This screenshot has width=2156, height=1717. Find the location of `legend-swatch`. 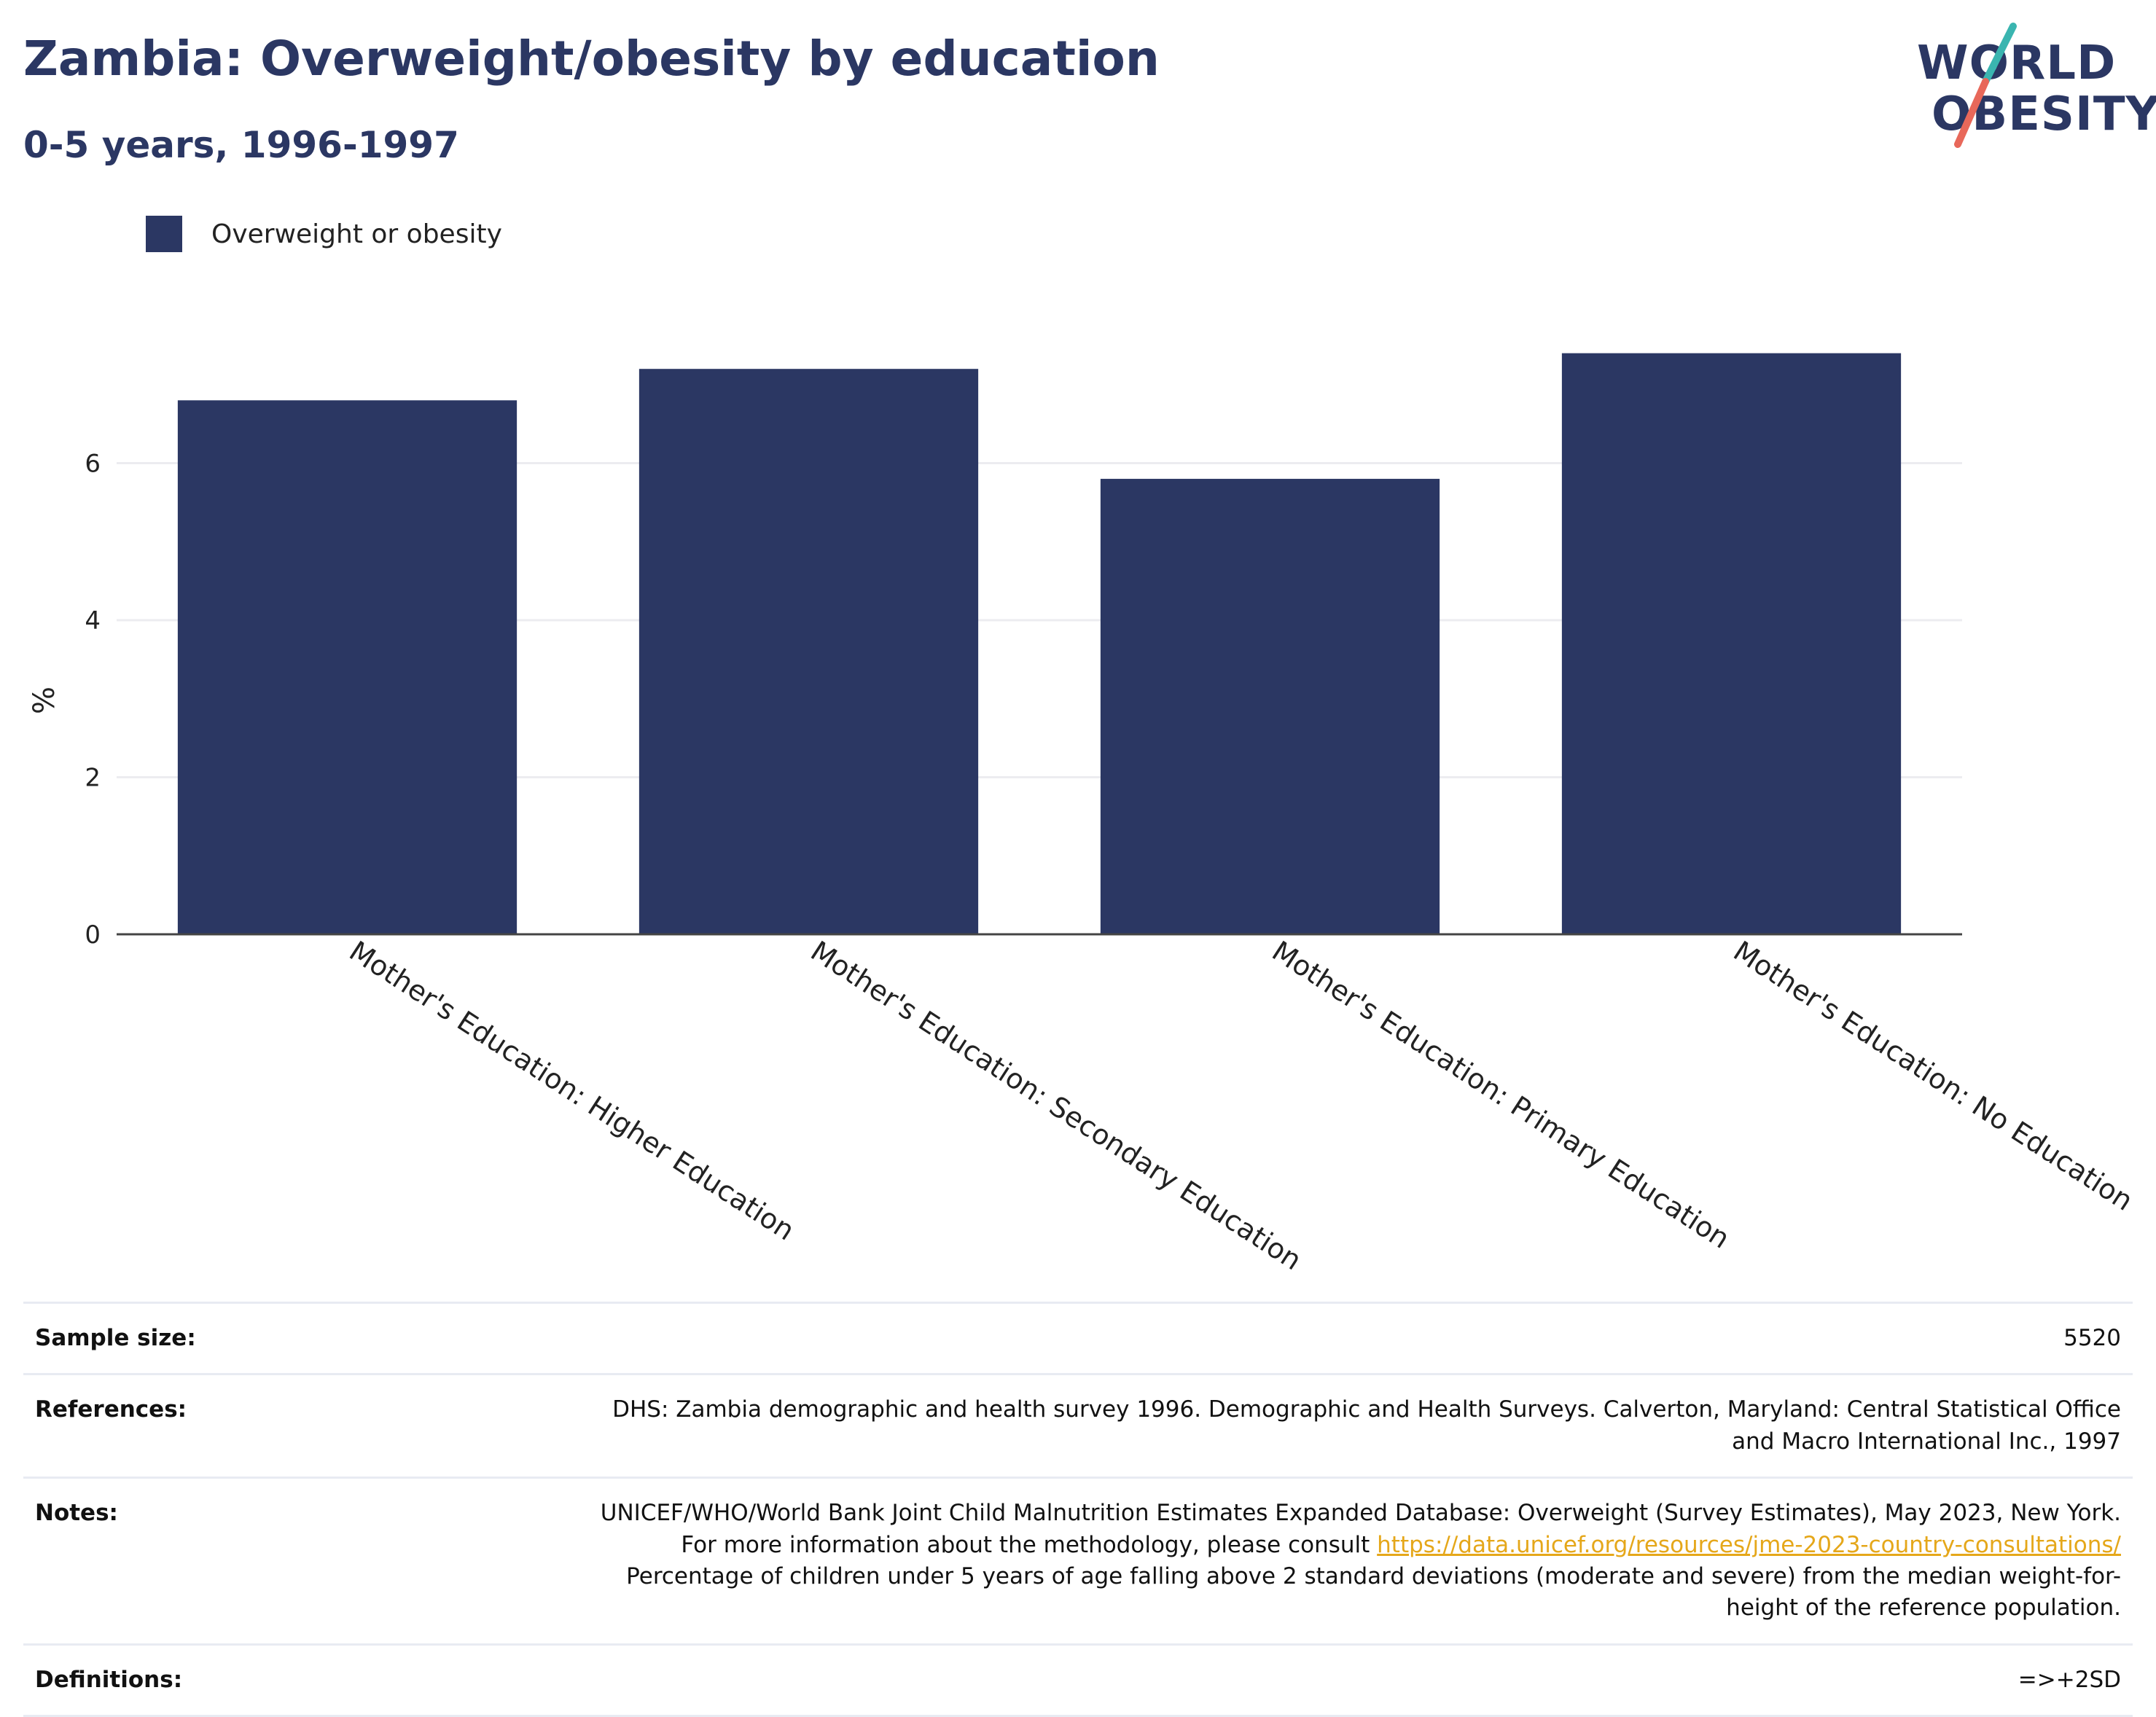

legend-swatch is located at coordinates (164, 234).